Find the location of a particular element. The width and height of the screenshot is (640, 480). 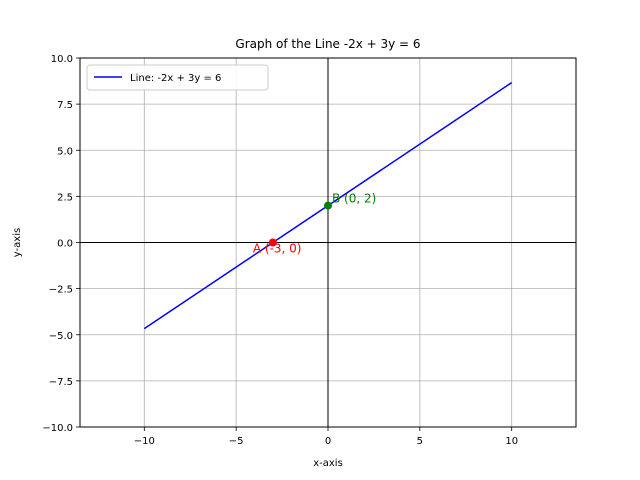

y-tick-label: 2.5 is located at coordinates (65, 197).